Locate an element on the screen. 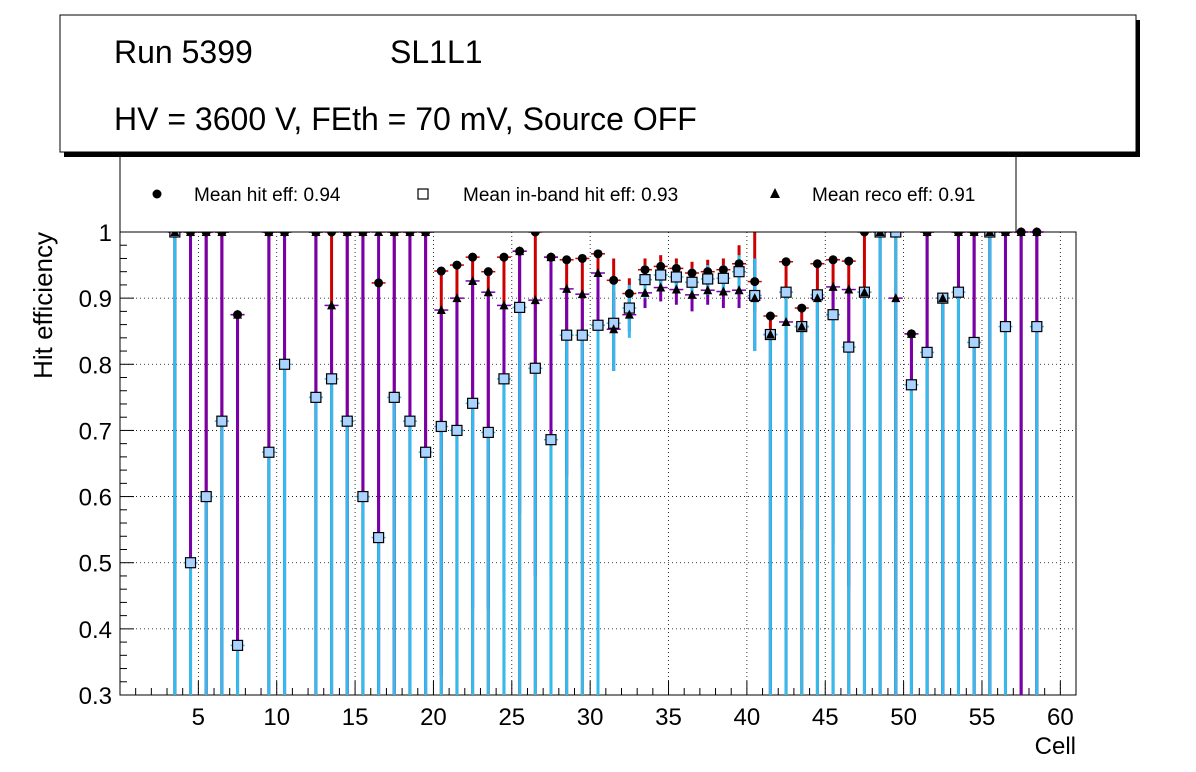 The width and height of the screenshot is (1196, 772). legend-entry-reco: Mean reco eff: 0.91 is located at coordinates (872, 195).